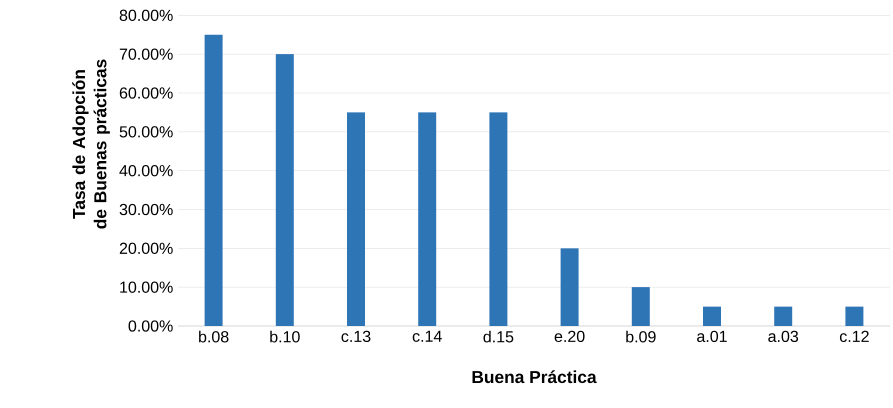  Describe the element at coordinates (146, 15) in the screenshot. I see `y-tick-label: 80.00%` at that location.